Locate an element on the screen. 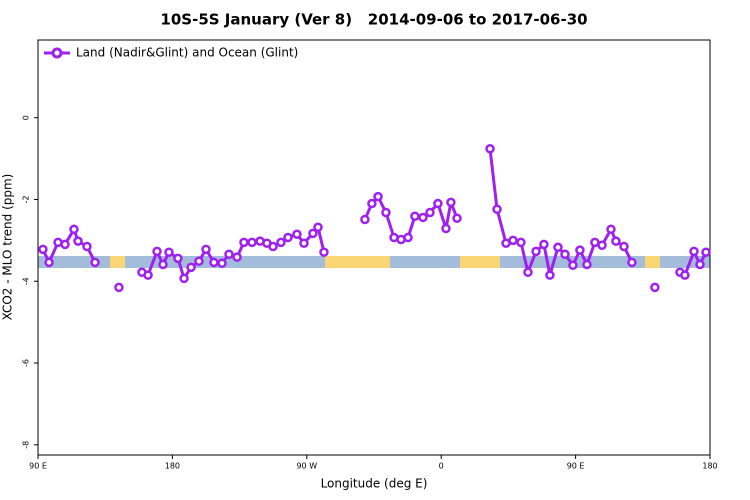 This screenshot has width=750, height=500. y-tick-label: -8 is located at coordinates (26, 445).